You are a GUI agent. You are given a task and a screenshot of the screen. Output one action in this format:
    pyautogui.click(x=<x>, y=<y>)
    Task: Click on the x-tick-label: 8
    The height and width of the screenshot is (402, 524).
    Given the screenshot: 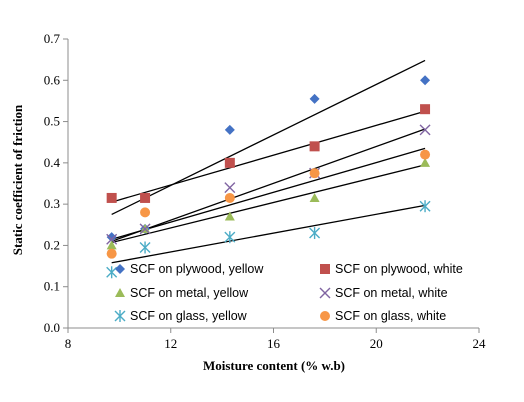 What is the action you would take?
    pyautogui.click(x=68, y=343)
    